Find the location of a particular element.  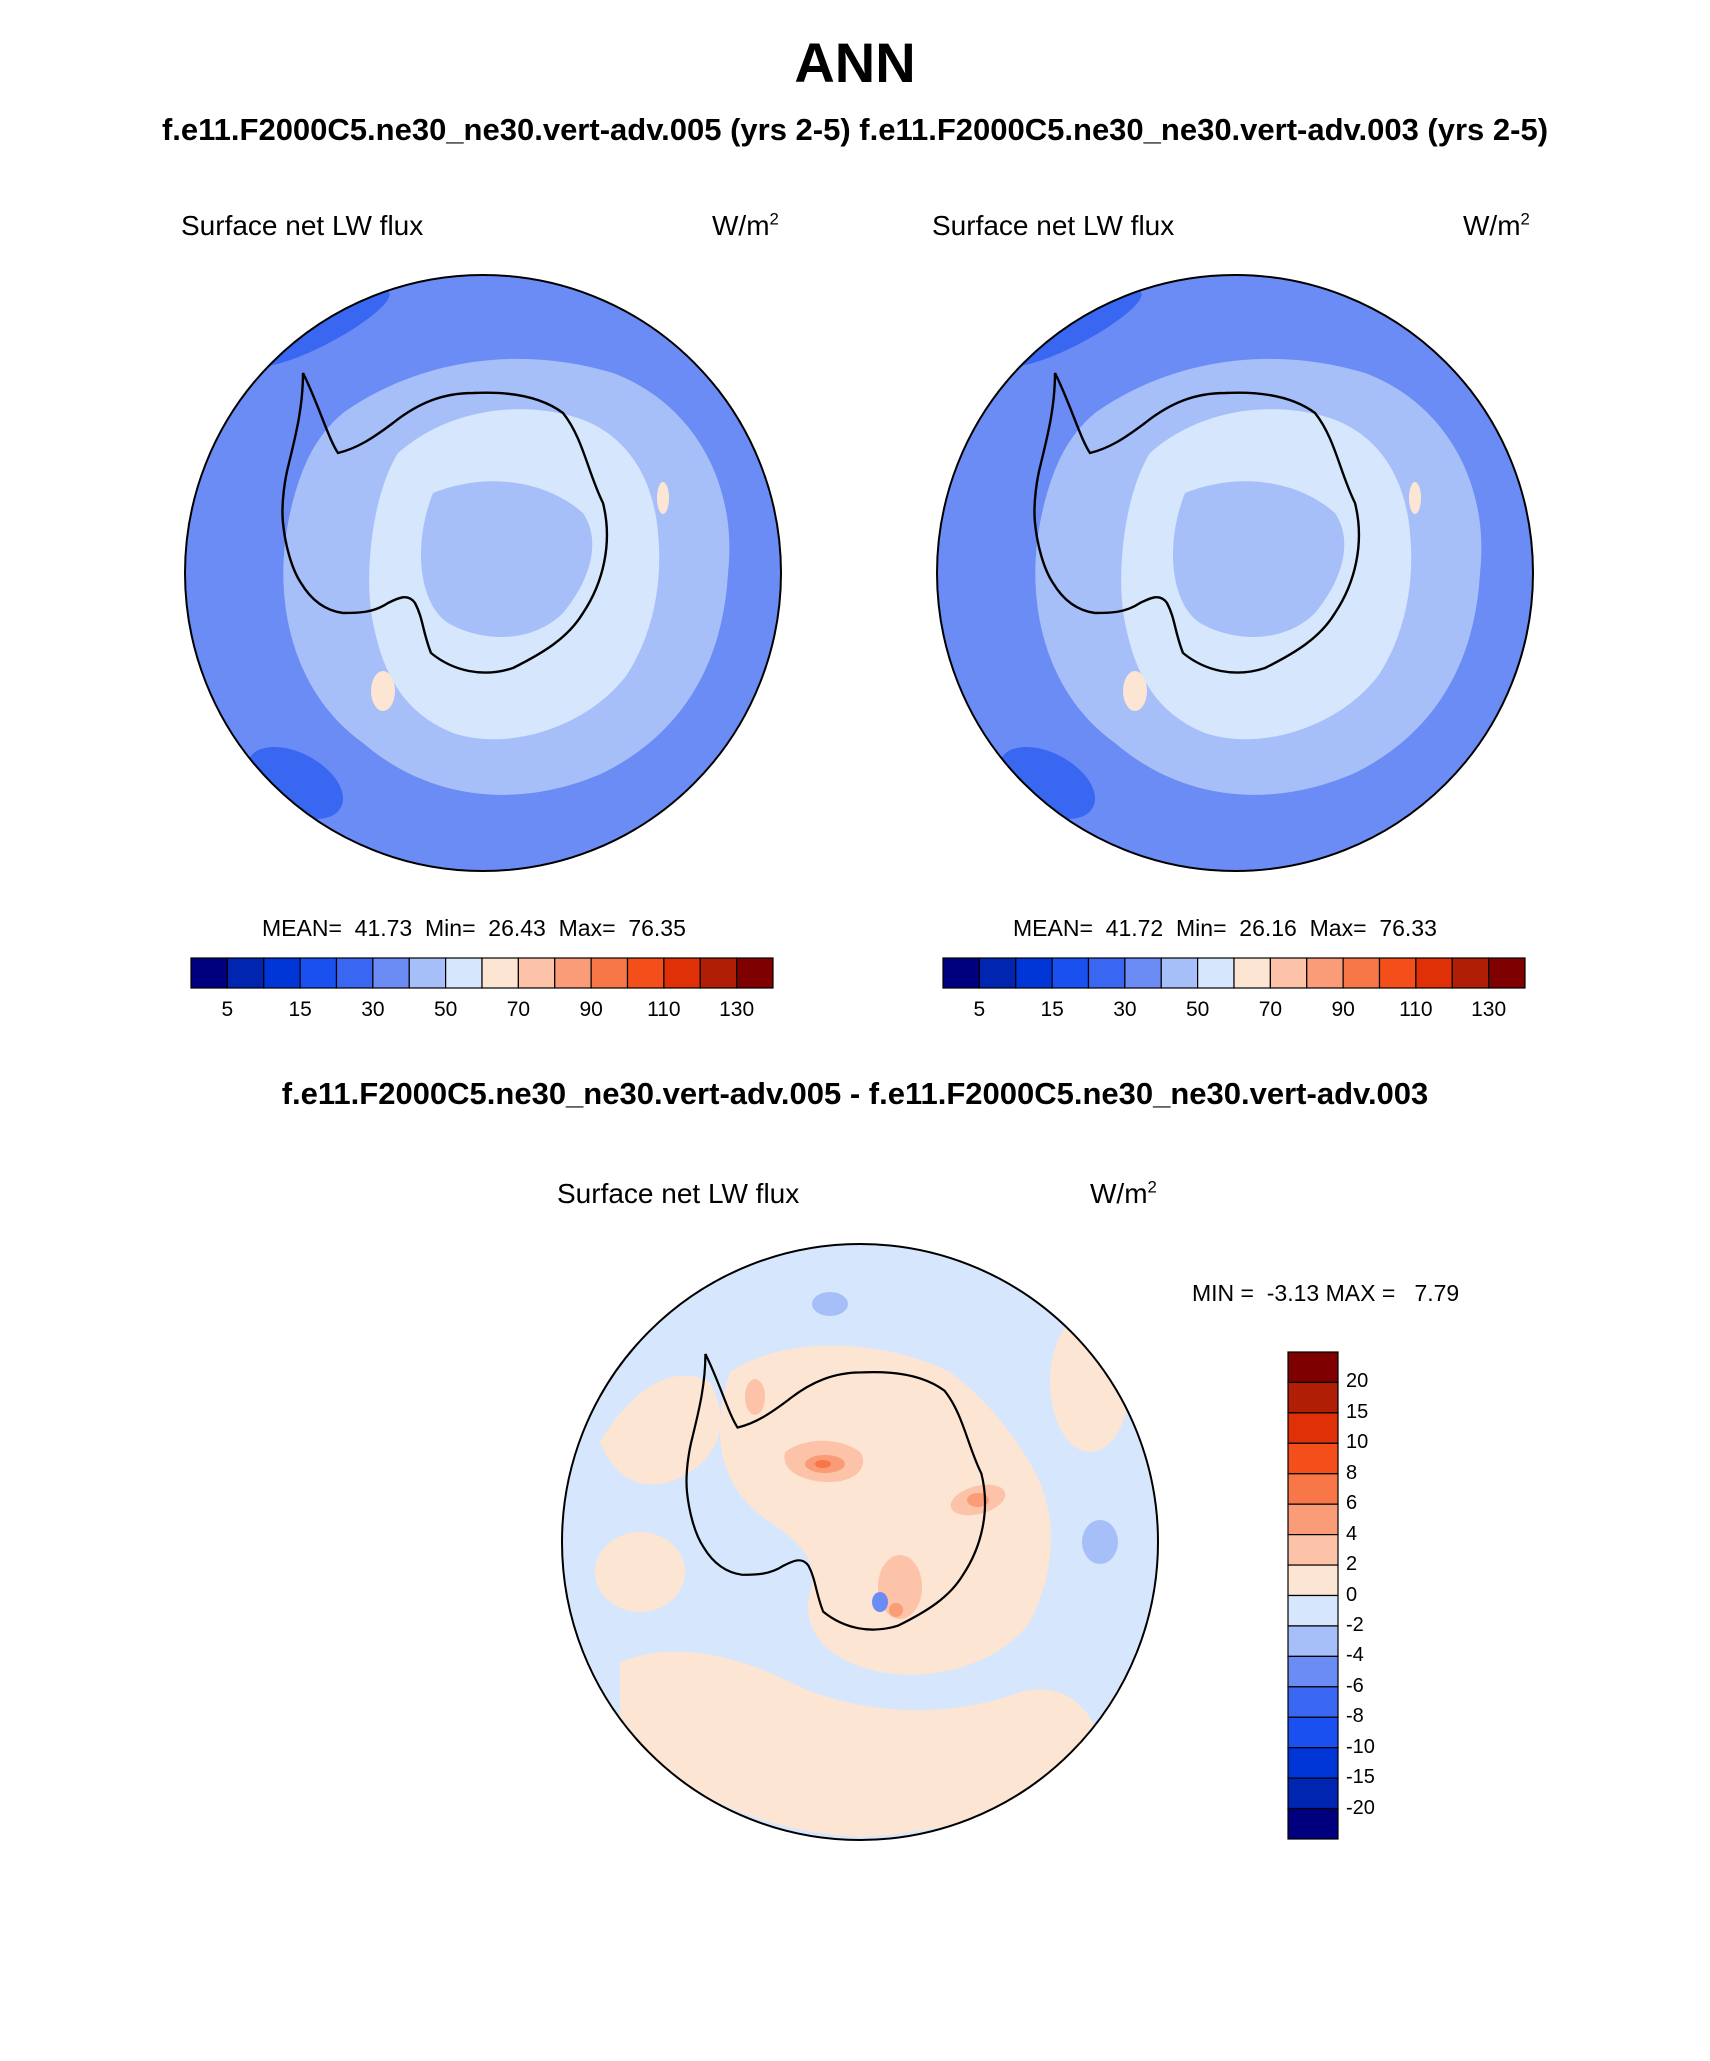

colorbar-tick-label: -20 is located at coordinates (1360, 1807).